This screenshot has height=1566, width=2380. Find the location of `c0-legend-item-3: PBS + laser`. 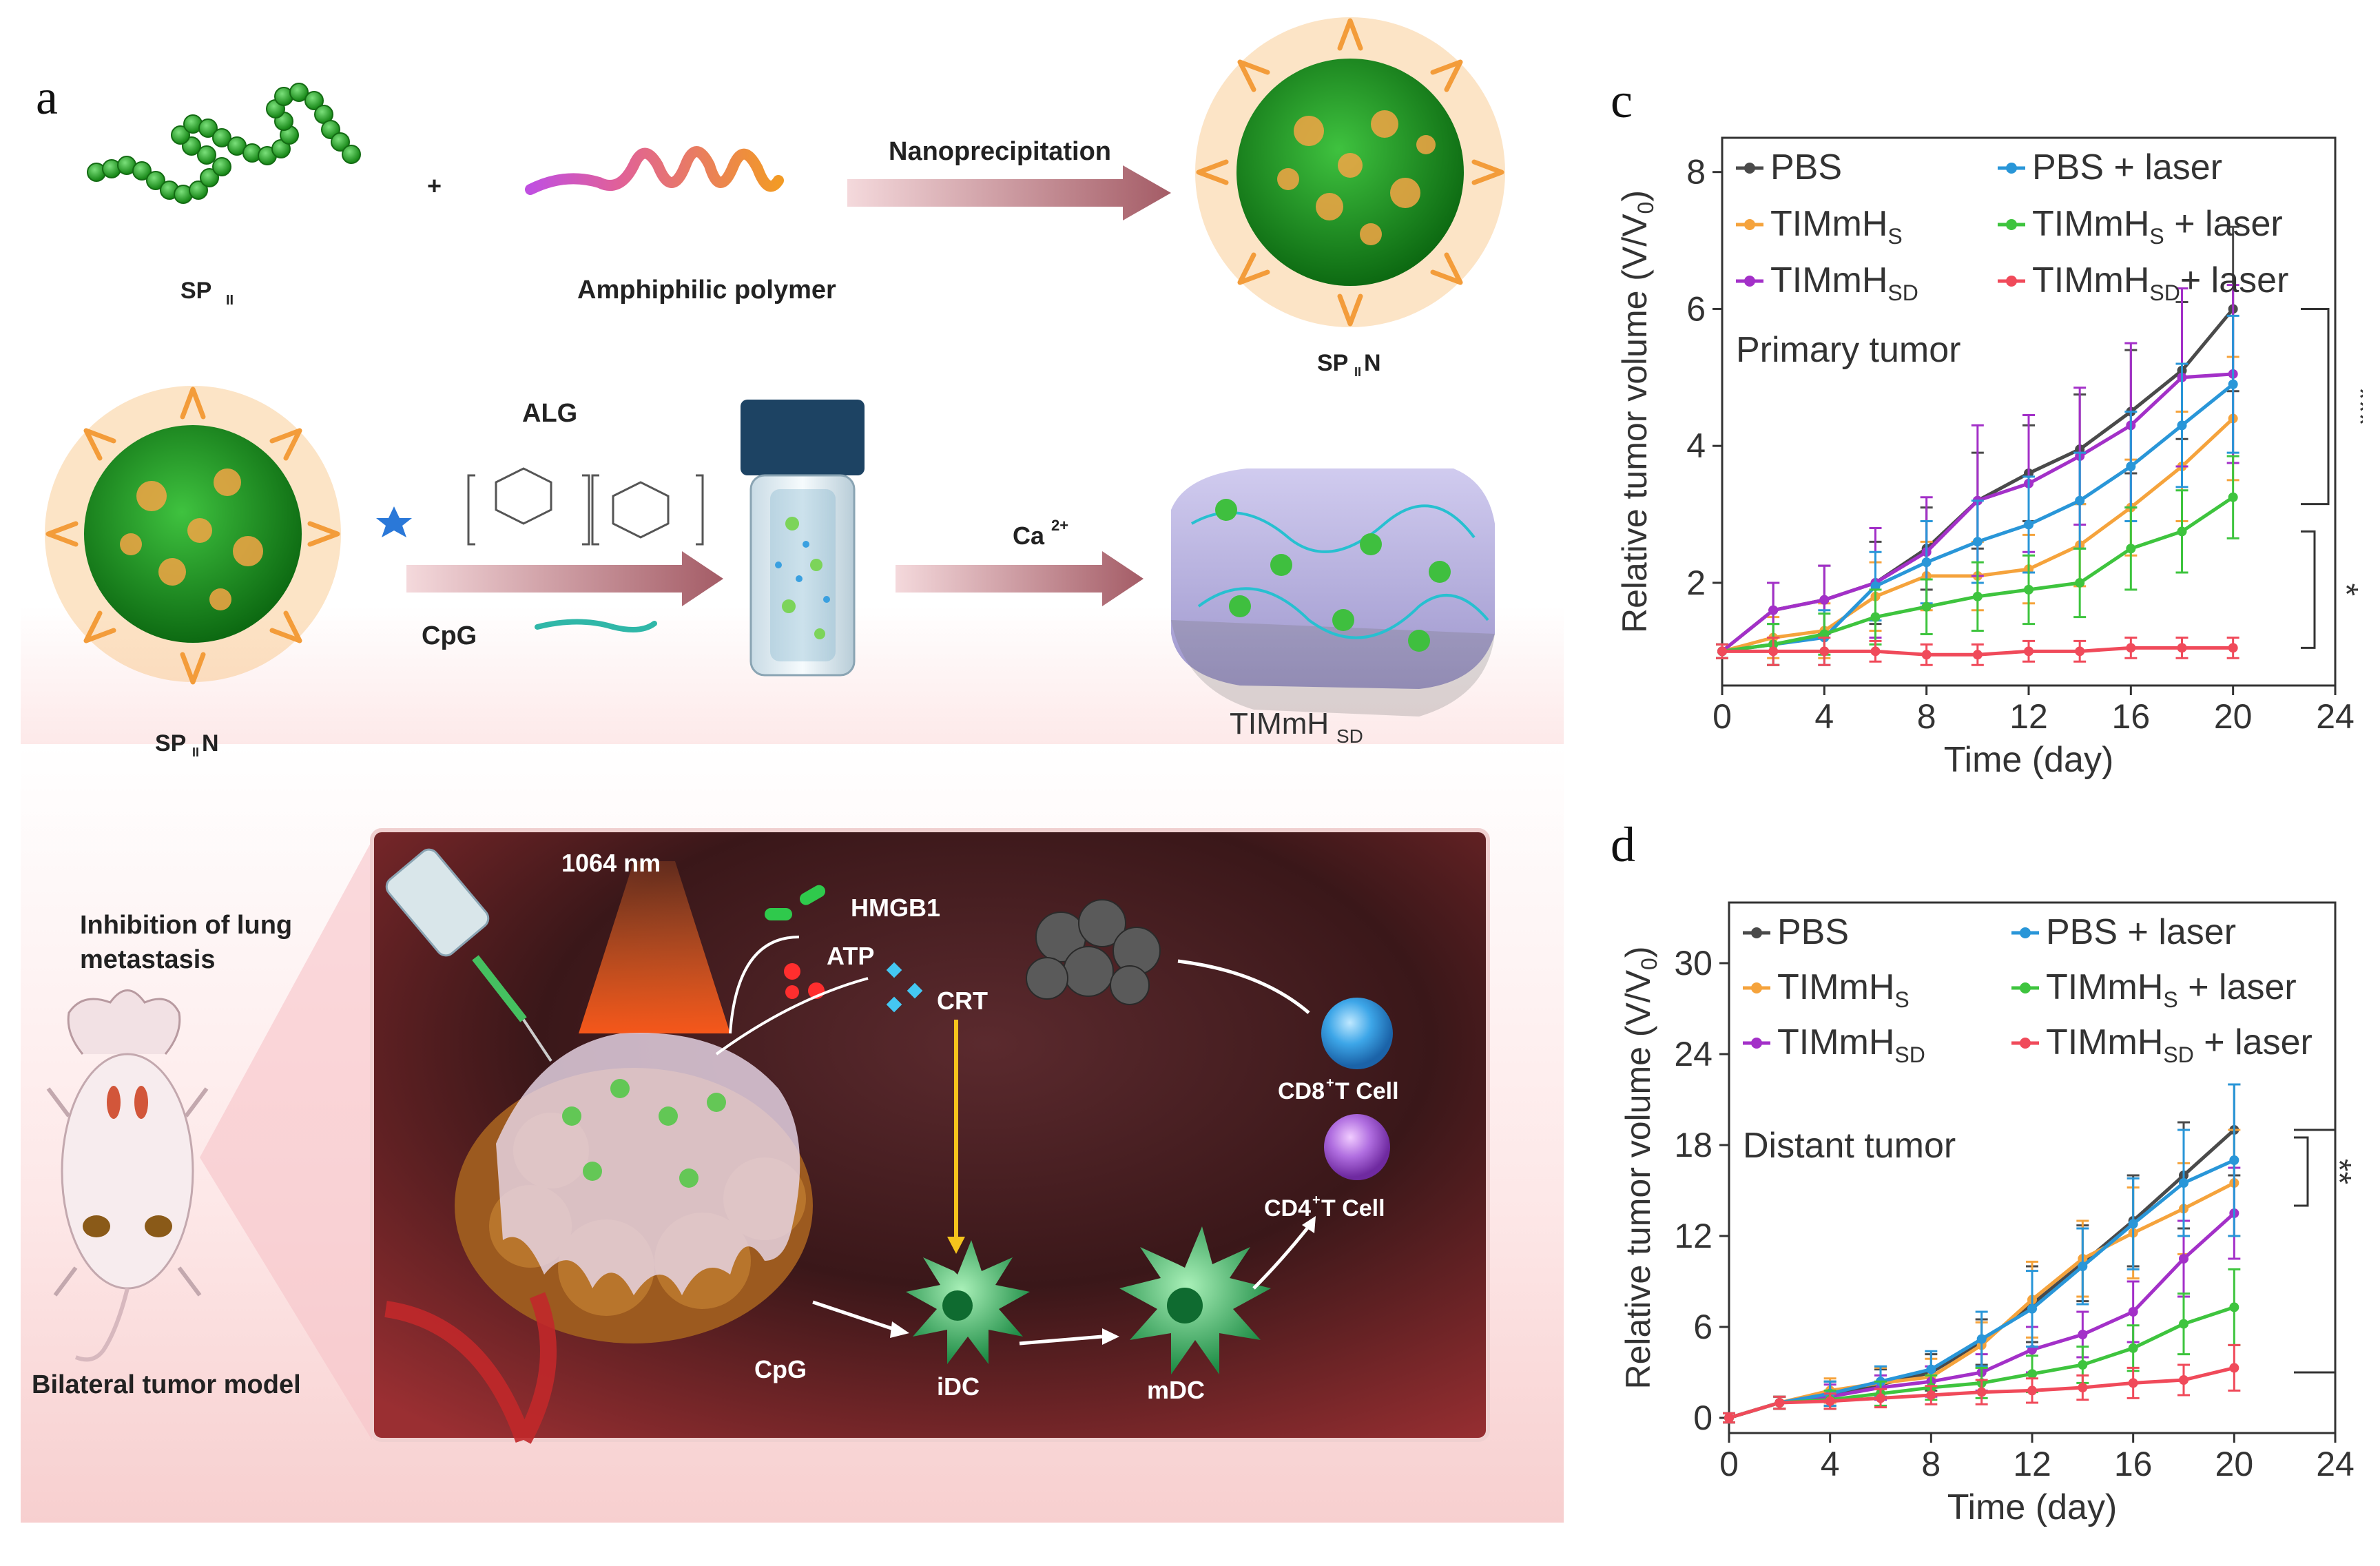

c0-legend-item-3: PBS + laser is located at coordinates (2110, 167).